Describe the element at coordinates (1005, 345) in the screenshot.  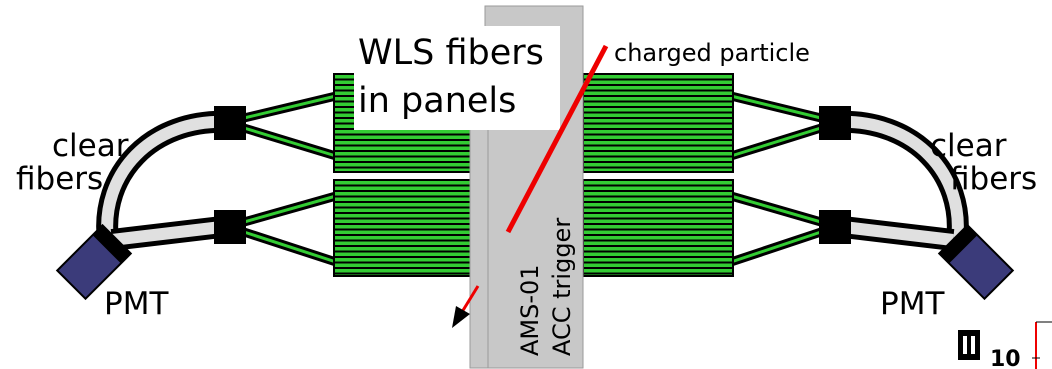
I see `corner-fragment: 10` at that location.